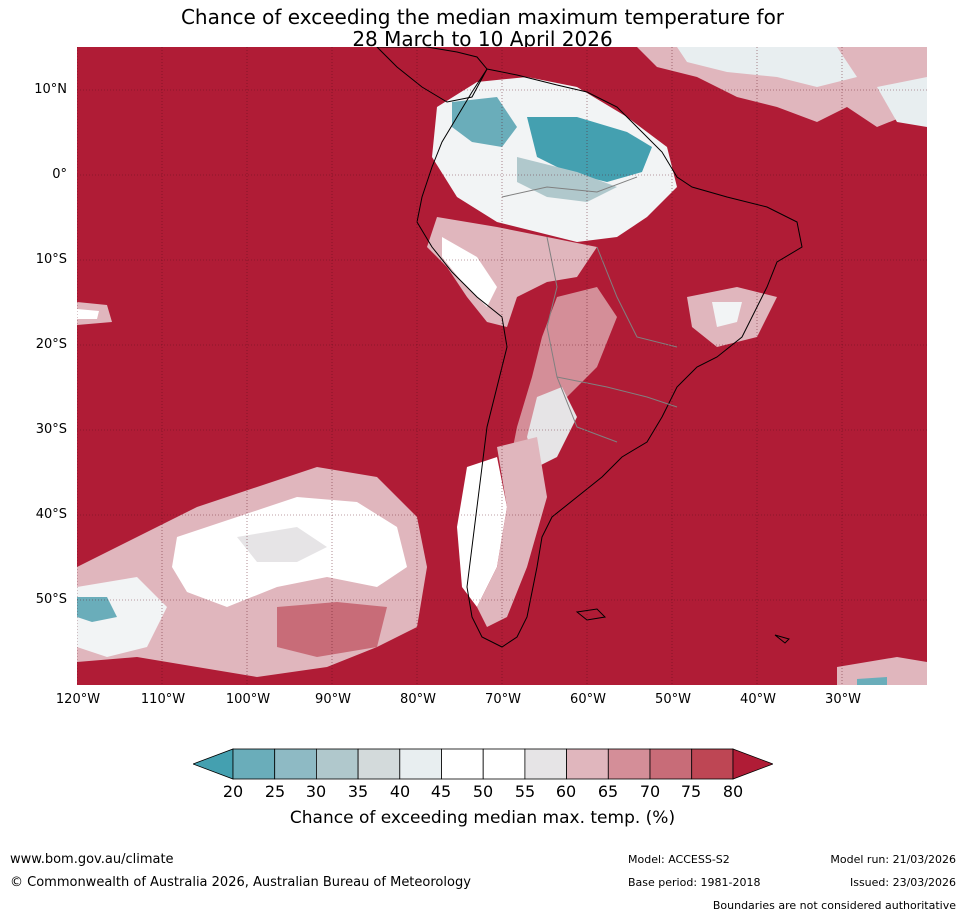 The width and height of the screenshot is (965, 919). I want to click on colorbar-tick-25: 25, so click(275, 791).